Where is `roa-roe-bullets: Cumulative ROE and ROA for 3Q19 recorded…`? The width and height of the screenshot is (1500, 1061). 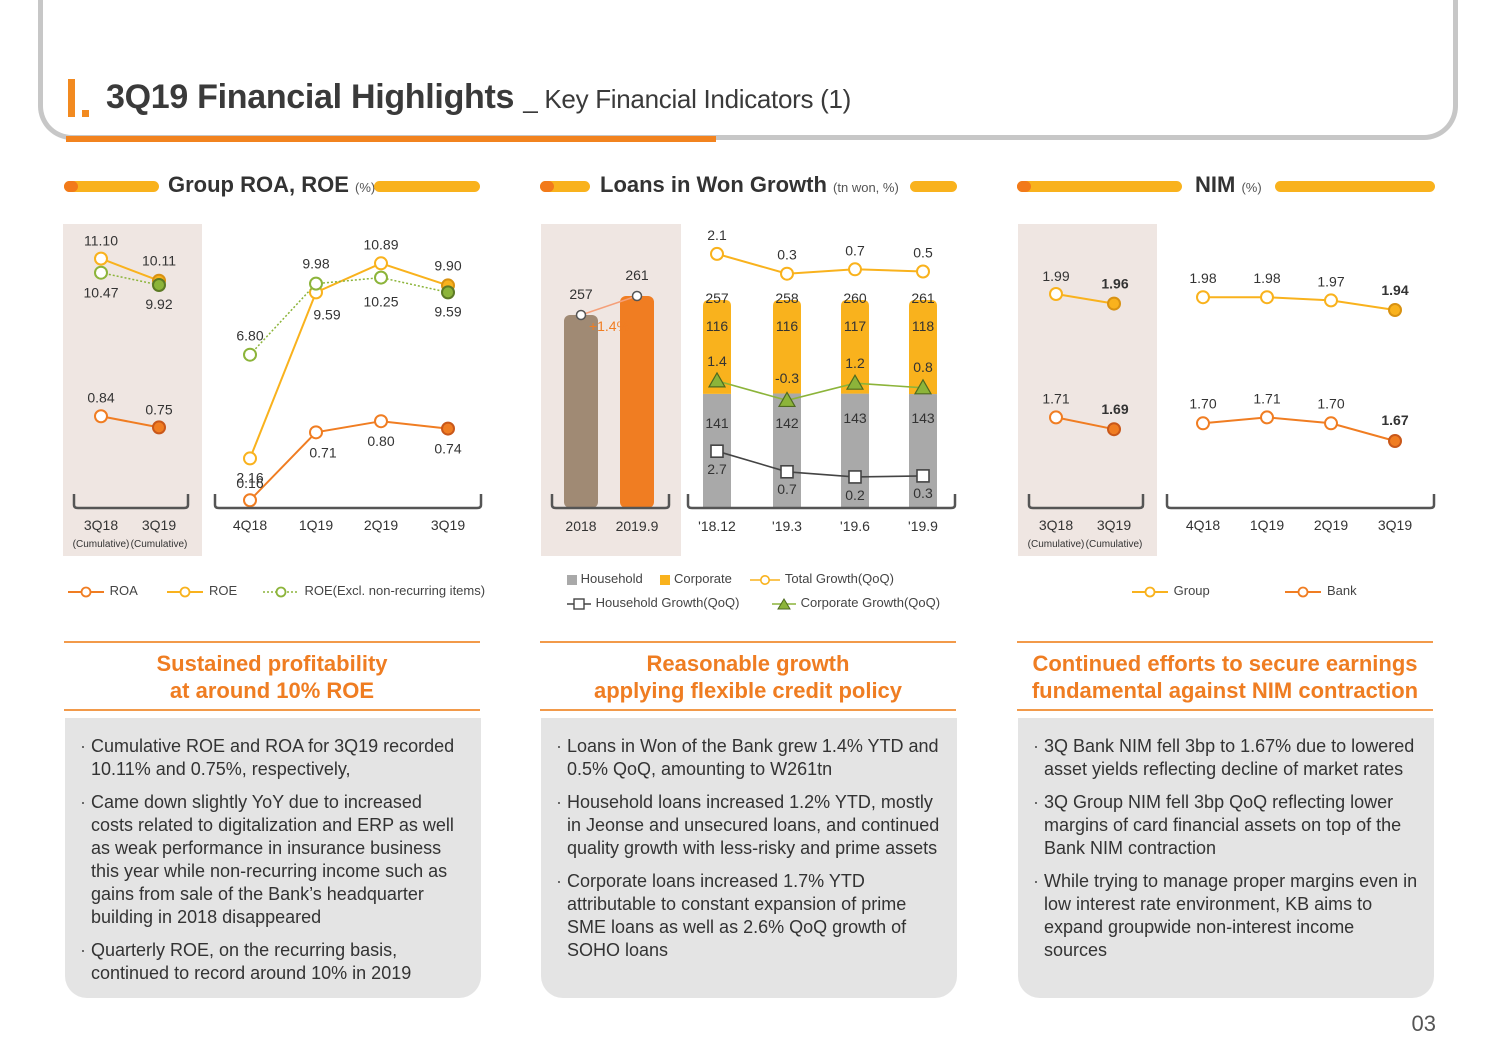 roa-roe-bullets: Cumulative ROE and ROA for 3Q19 recorded… is located at coordinates (273, 858).